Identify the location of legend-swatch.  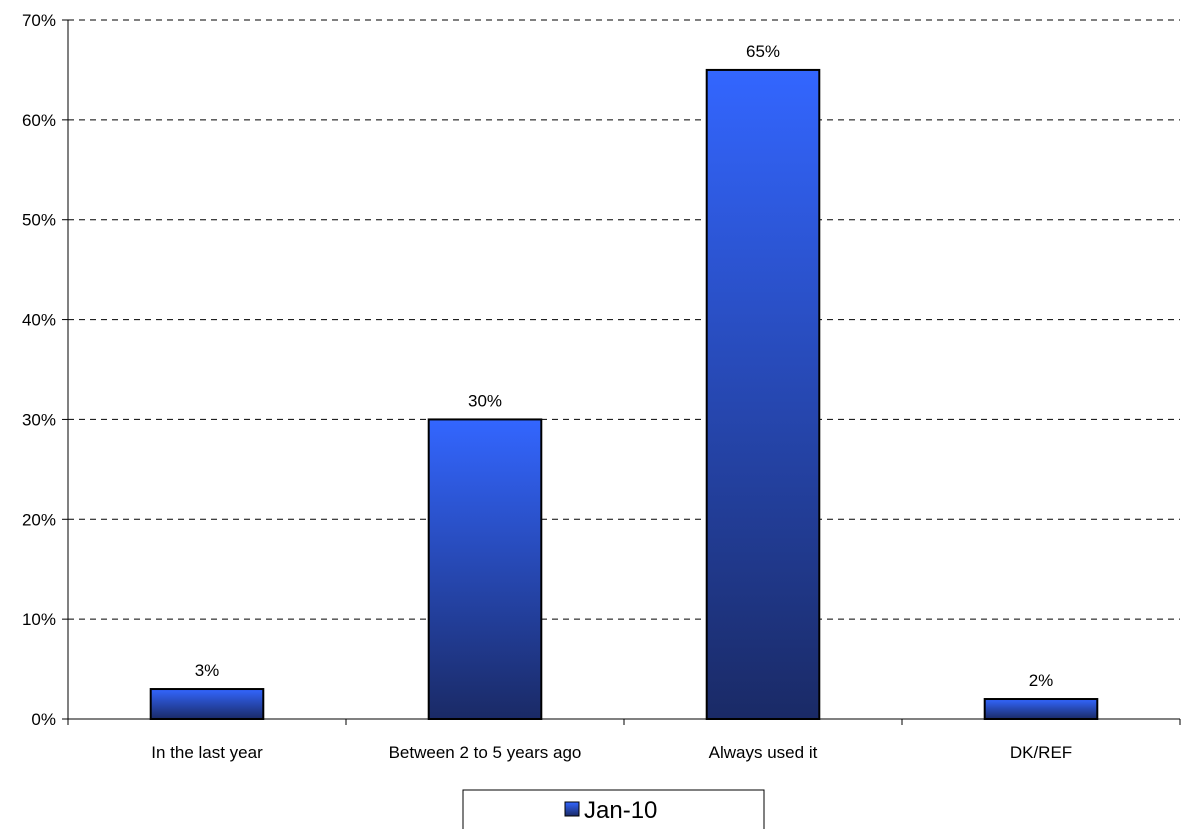
(572, 809).